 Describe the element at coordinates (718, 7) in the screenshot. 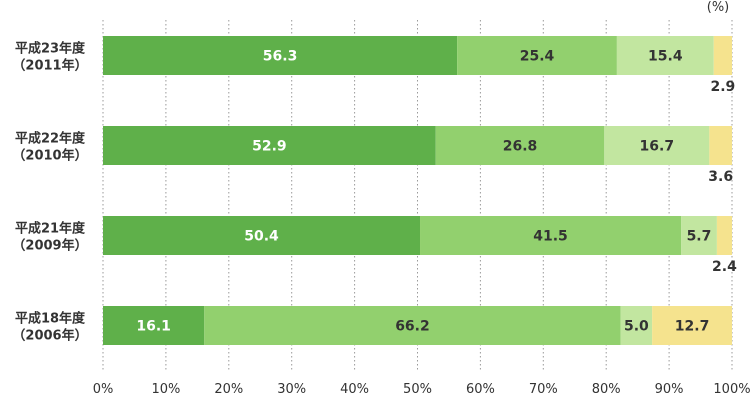

I see `unit-label: (%)` at that location.